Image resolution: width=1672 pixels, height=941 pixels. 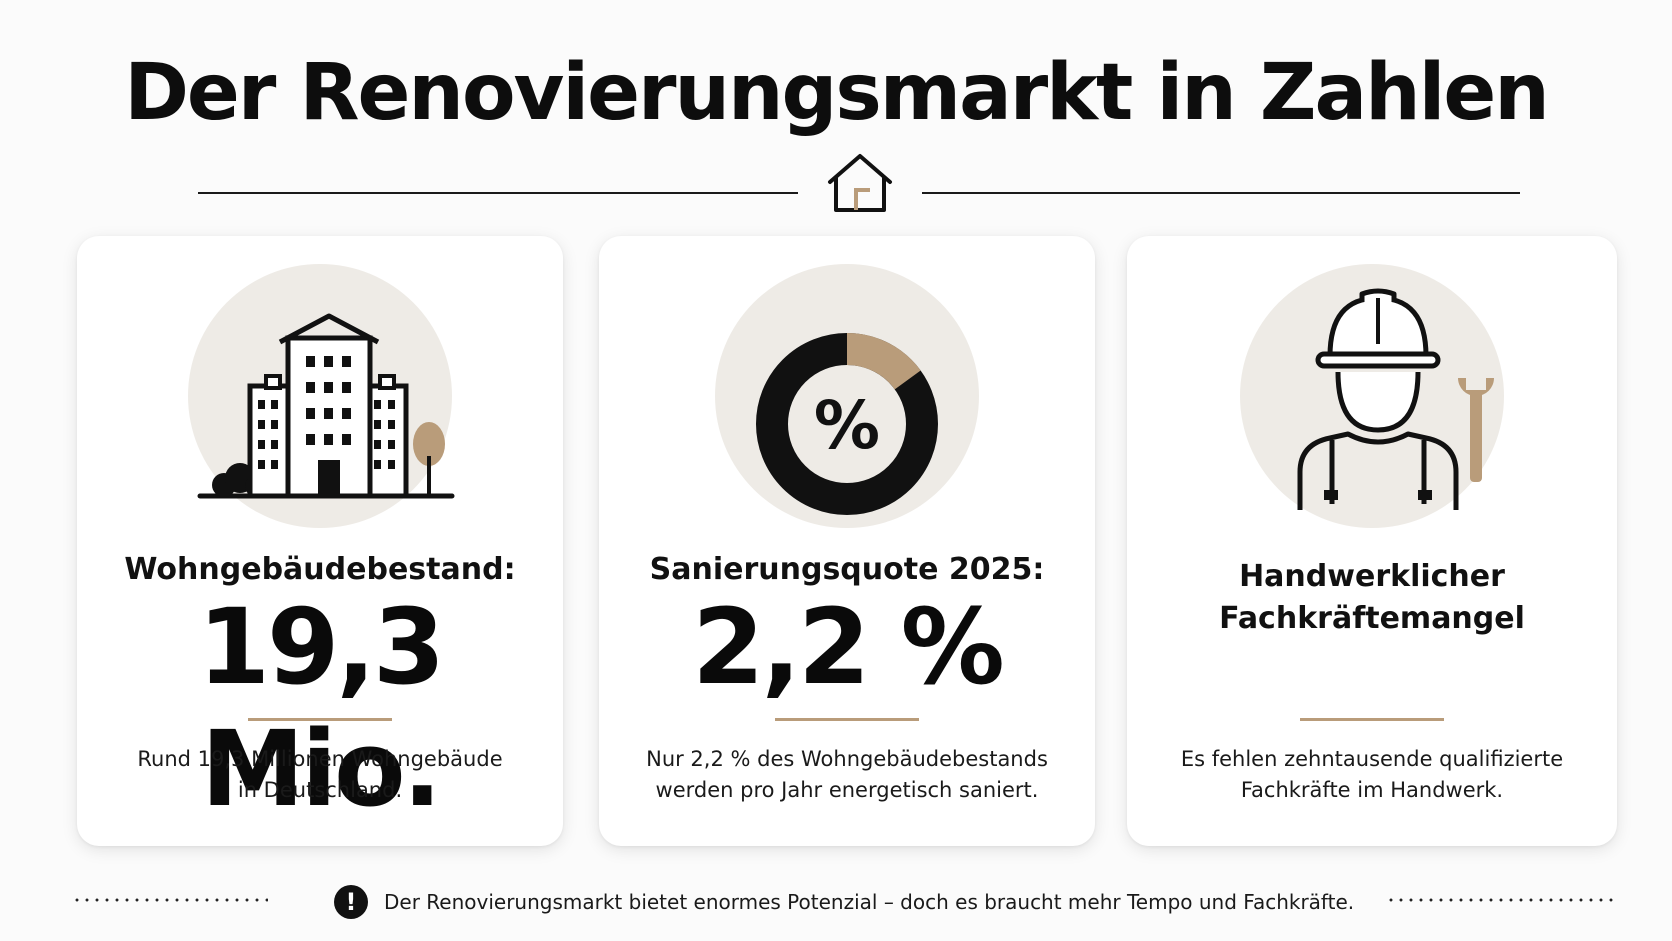 I want to click on card-description-line: Es fehlen zehntausende qualifizierte, so click(x=1372, y=759).